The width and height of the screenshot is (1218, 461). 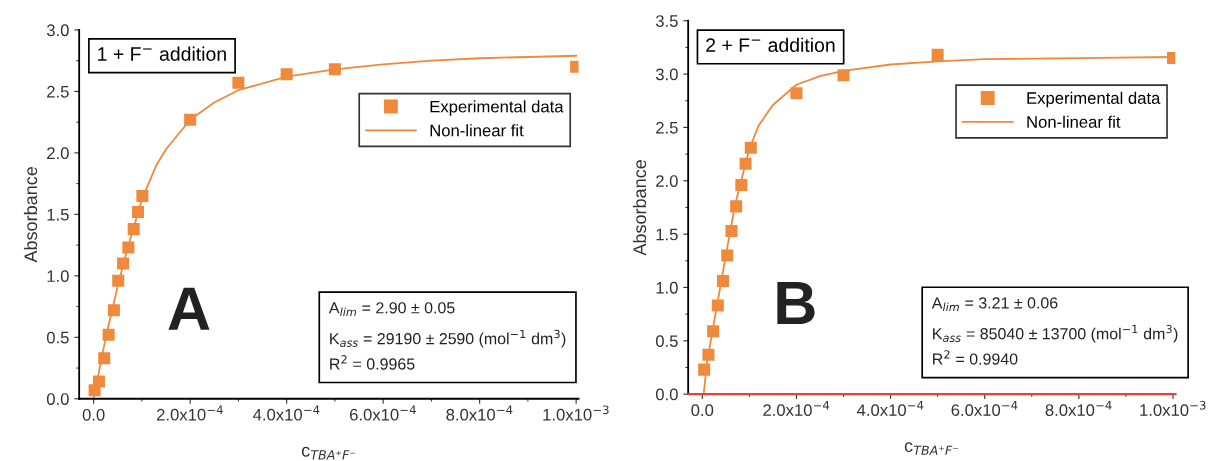 What do you see at coordinates (796, 303) in the screenshot?
I see `annotation: B` at bounding box center [796, 303].